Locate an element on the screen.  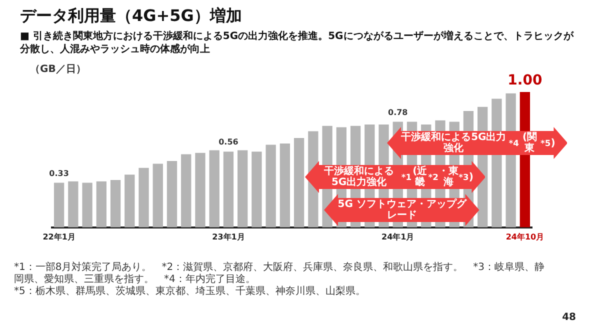
text: *1：一部8月対策完了局あり。 *2：滋賀県、京都府、大阪府、兵庫県、奈良県、和歌山県を指す。 *3：岐阜県、静岡県、愛知県、三重県を指す。 *4：年内完了目途。 is located at coordinates (280, 274).